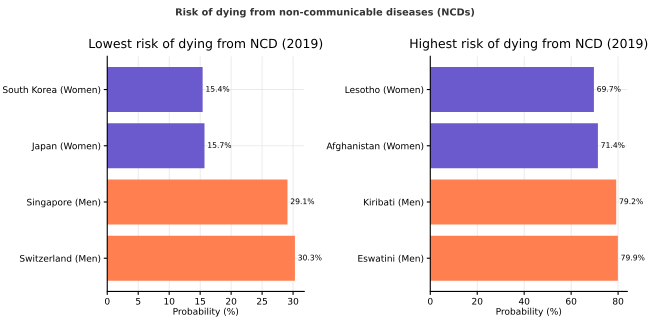  I want to click on y-tick-label: Switzerland (Men), so click(60, 258).